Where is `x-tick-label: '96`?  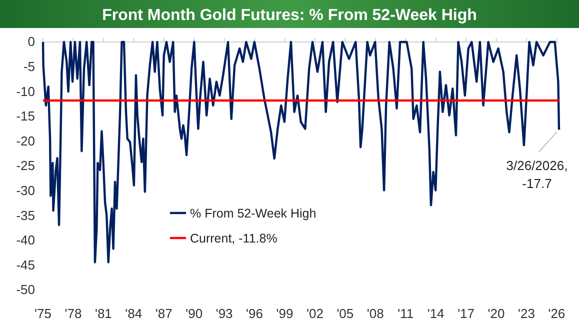
x-tick-label: '96 is located at coordinates (254, 314).